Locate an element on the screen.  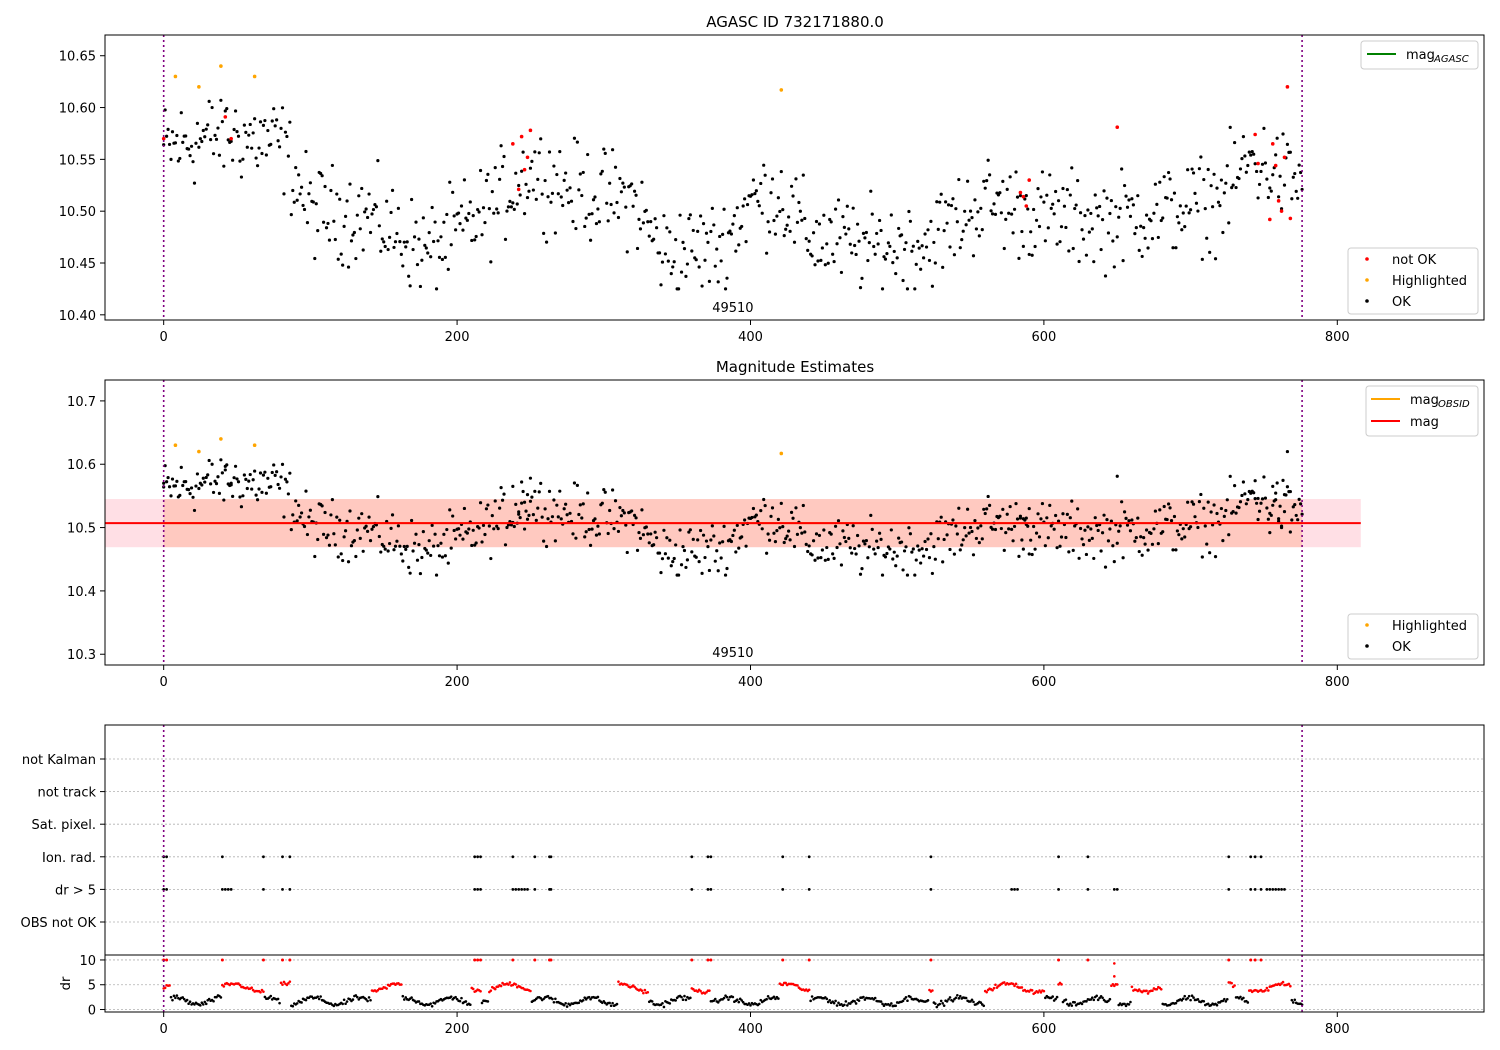
x-tick-label: 600 is located at coordinates (1043, 1029).